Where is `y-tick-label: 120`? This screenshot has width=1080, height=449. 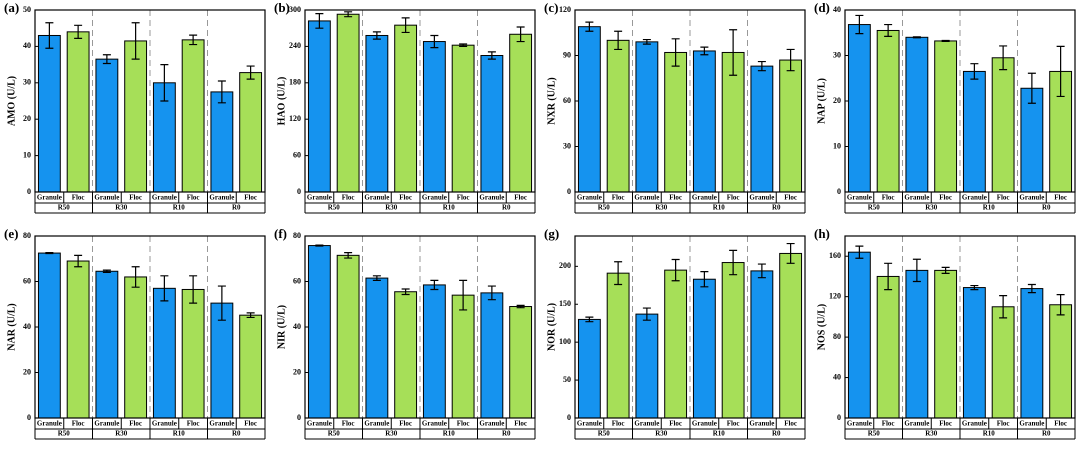
y-tick-label: 120 is located at coordinates (295, 118).